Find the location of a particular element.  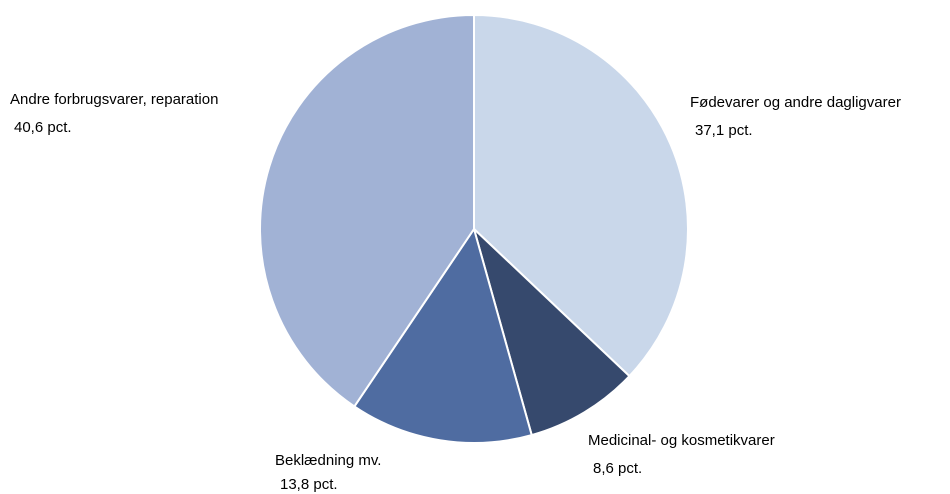

slice-label: Beklædning mv. is located at coordinates (328, 460).